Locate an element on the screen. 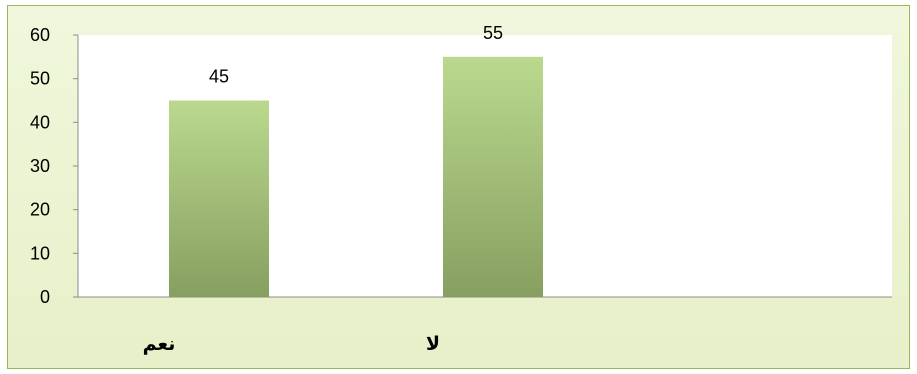  y-axis-ticks: 0 10 20 30 40 50 60 is located at coordinates (54, 166).